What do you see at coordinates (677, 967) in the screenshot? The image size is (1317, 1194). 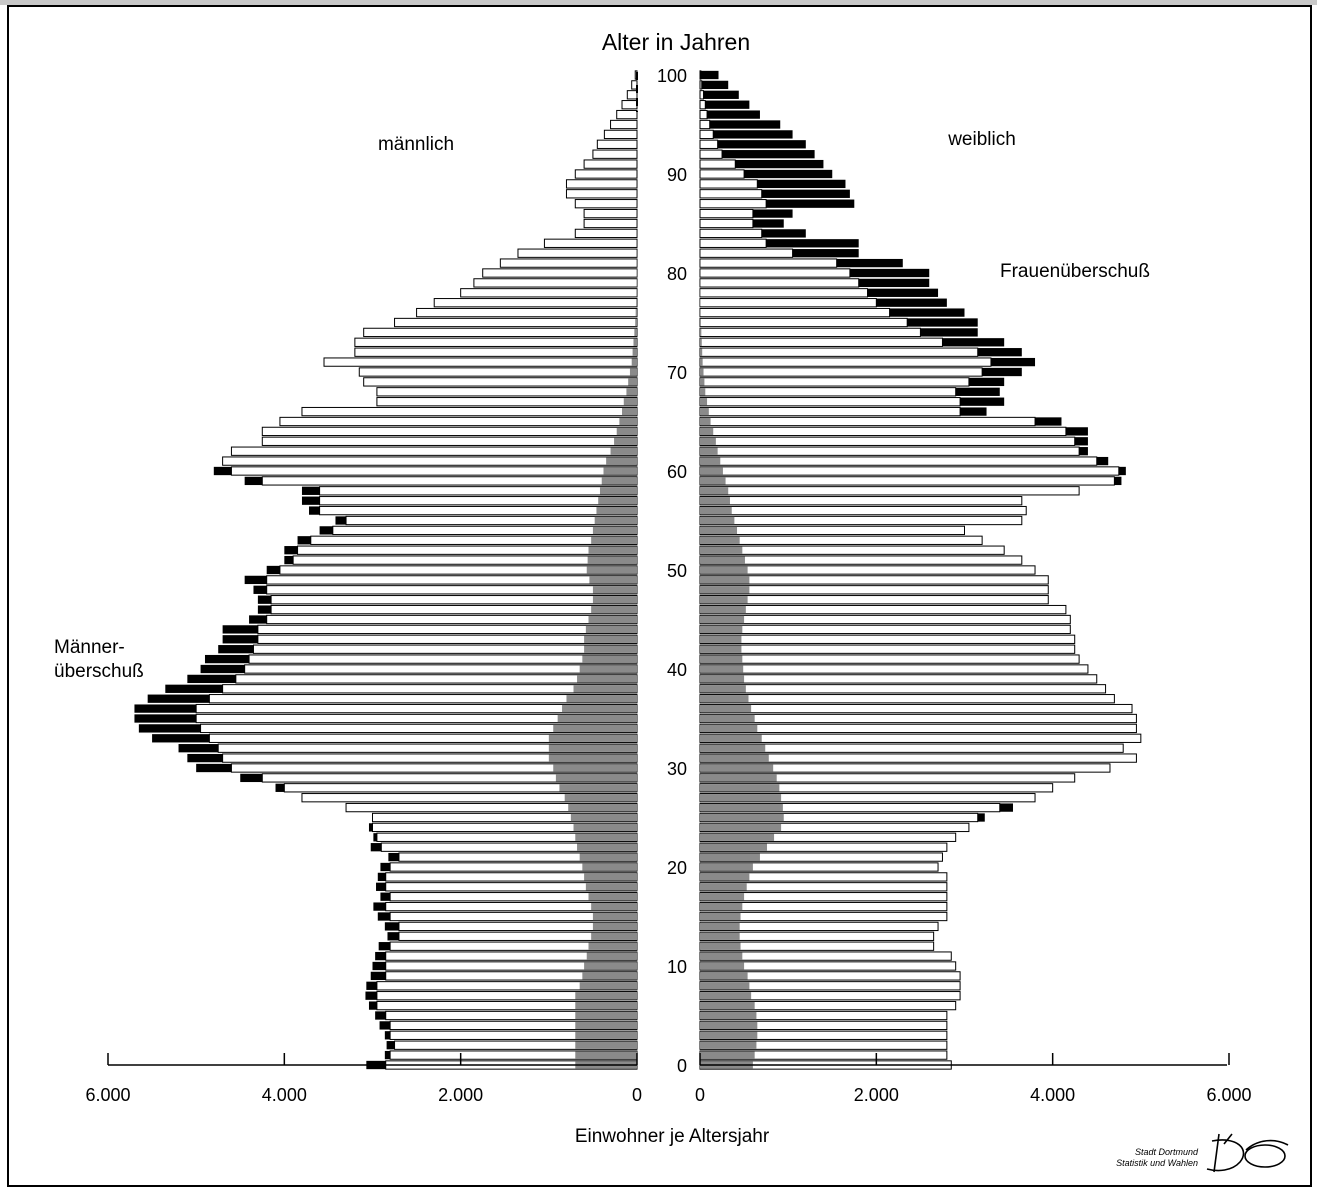 I see `y-tick-label: 10` at bounding box center [677, 967].